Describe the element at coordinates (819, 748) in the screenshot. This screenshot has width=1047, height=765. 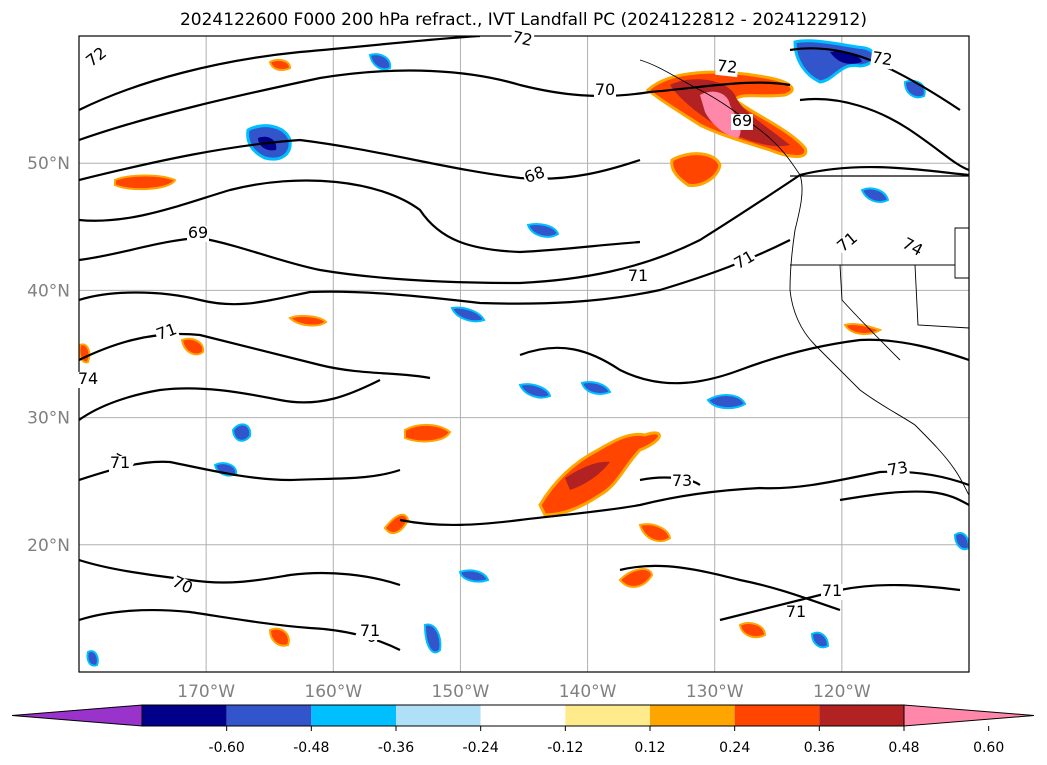
I see `colorbar-tick-label: 0.36` at that location.